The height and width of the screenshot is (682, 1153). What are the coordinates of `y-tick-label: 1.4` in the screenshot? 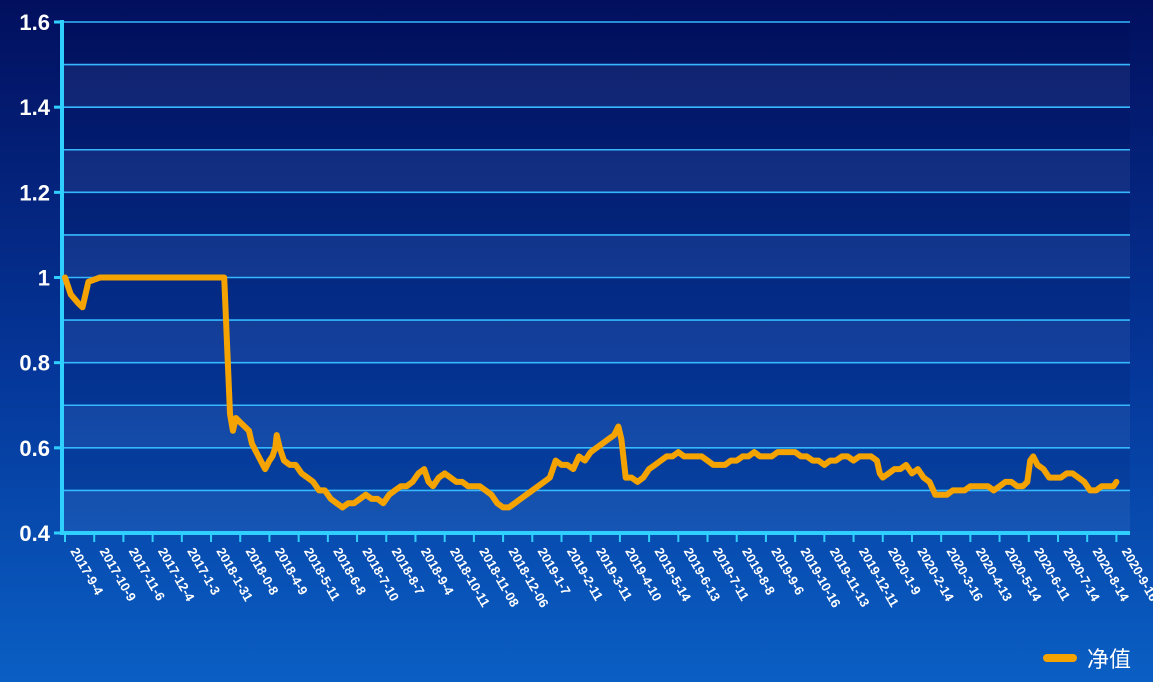 It's located at (34, 107).